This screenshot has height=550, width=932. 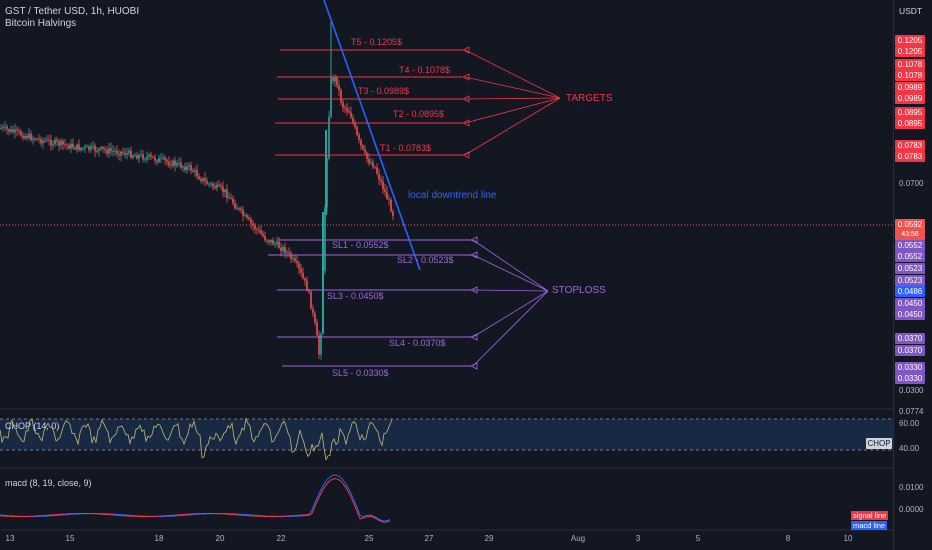 I want to click on pump-candle, so click(x=326, y=172).